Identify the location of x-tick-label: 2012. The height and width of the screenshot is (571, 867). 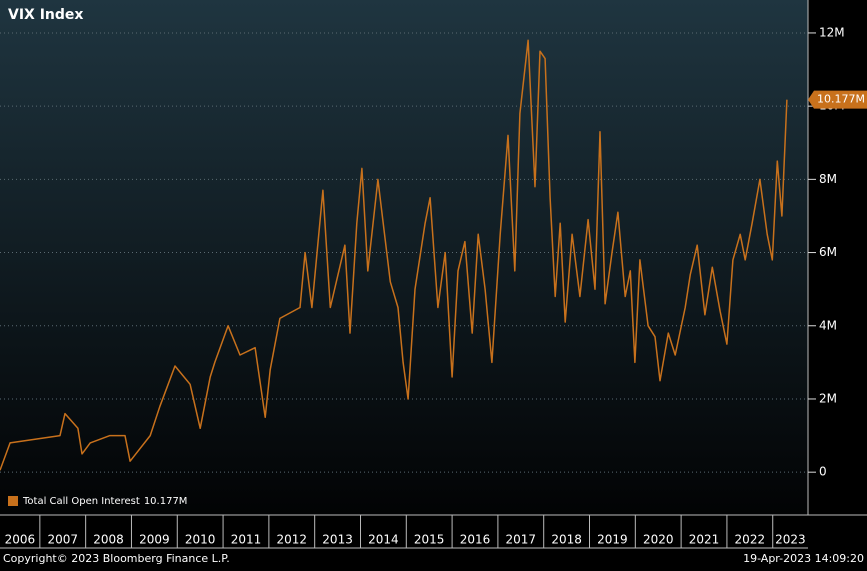
(292, 540).